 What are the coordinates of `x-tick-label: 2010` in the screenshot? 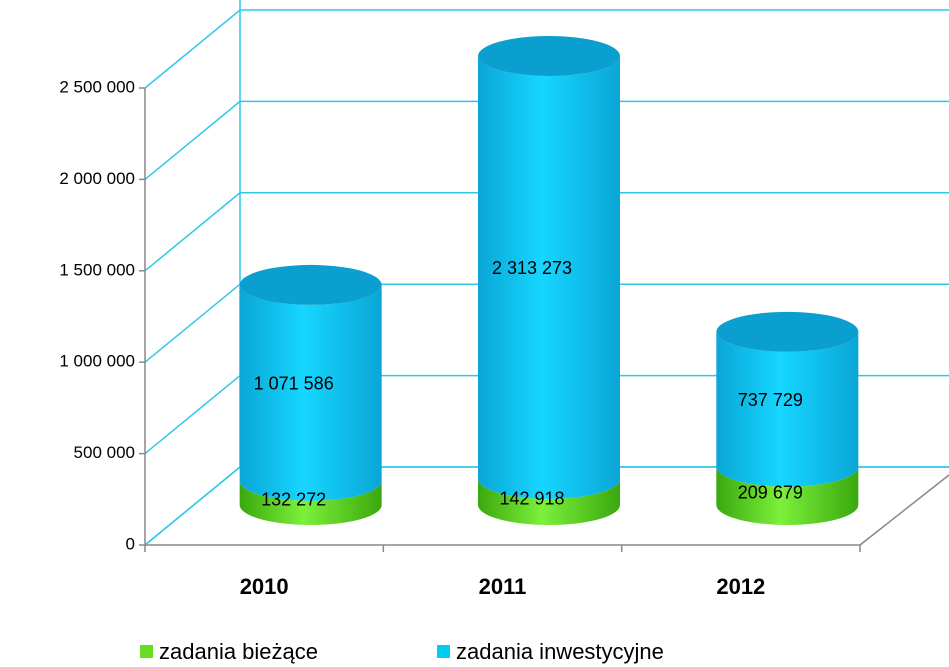 It's located at (264, 586).